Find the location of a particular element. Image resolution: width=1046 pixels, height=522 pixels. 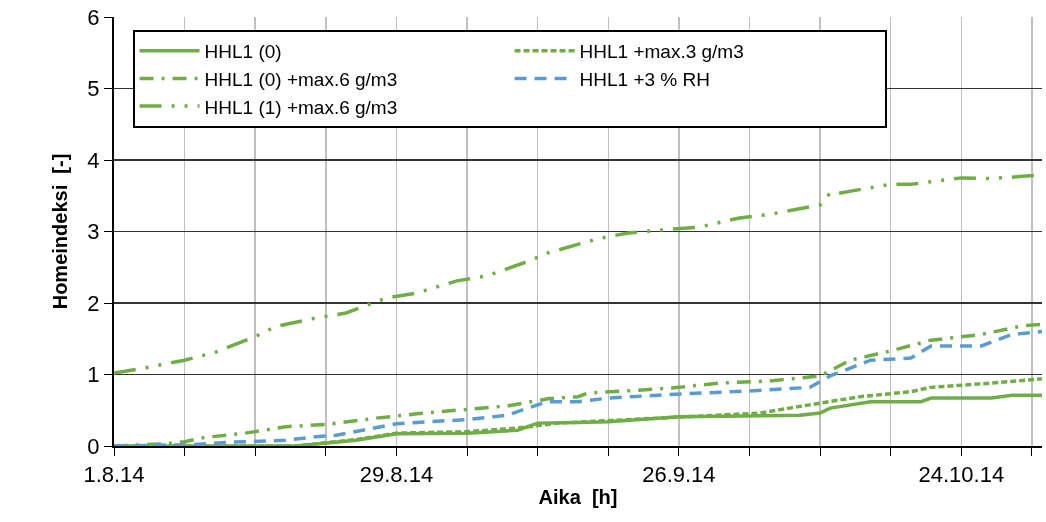

x-tick-label: 1.8.14 is located at coordinates (114, 475).